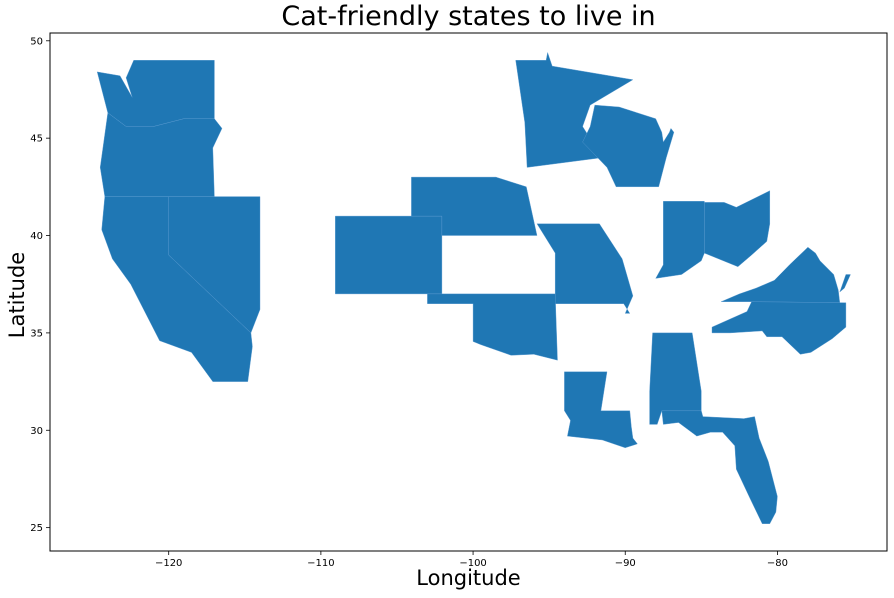 This screenshot has width=894, height=598. What do you see at coordinates (625, 563) in the screenshot?
I see `x-tick-label: −90` at bounding box center [625, 563].